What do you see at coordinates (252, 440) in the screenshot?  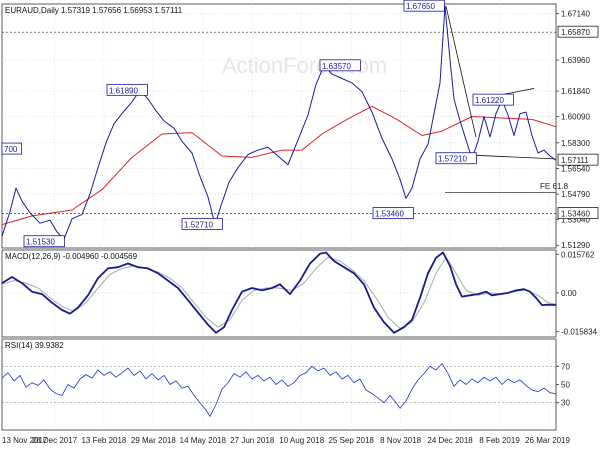 I see `x-tick-label: 27 Jun 2018` at bounding box center [252, 440].